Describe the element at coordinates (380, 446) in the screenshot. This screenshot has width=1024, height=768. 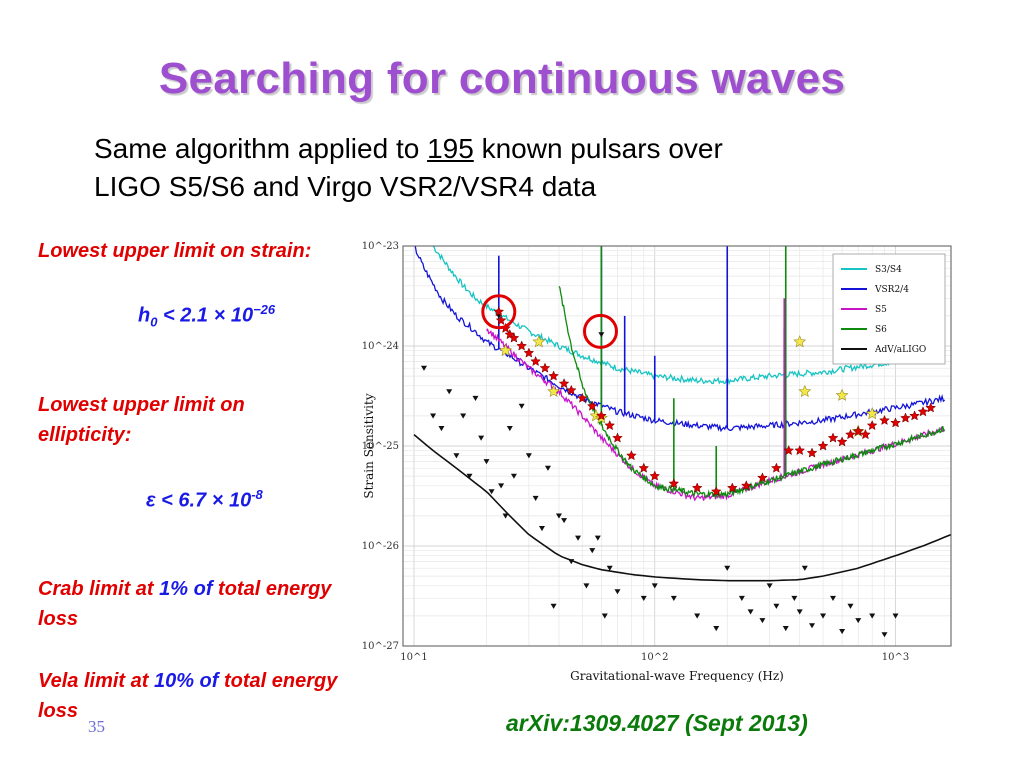
I see `y-tick-label: 10^-25` at that location.